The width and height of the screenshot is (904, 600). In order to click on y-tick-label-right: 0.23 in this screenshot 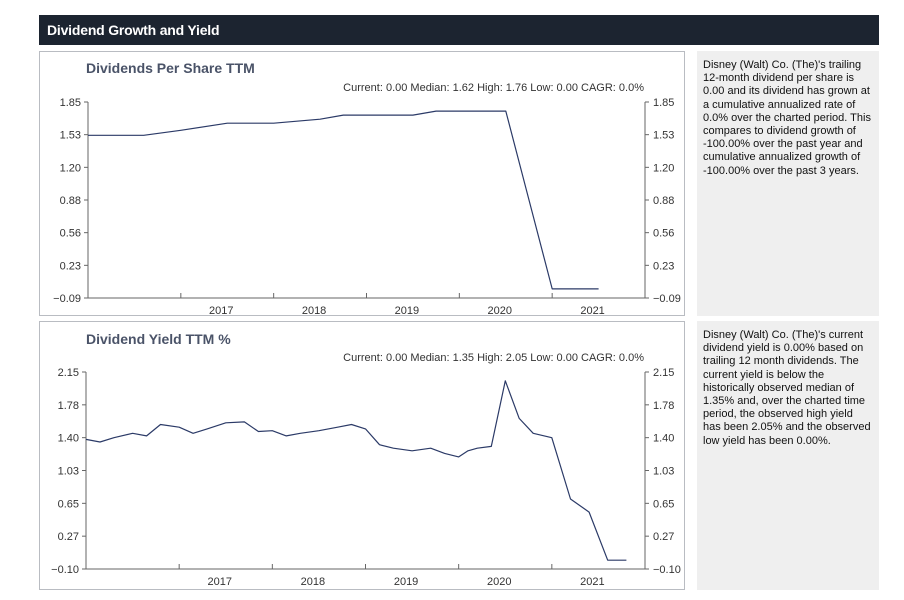, I will do `click(663, 266)`.